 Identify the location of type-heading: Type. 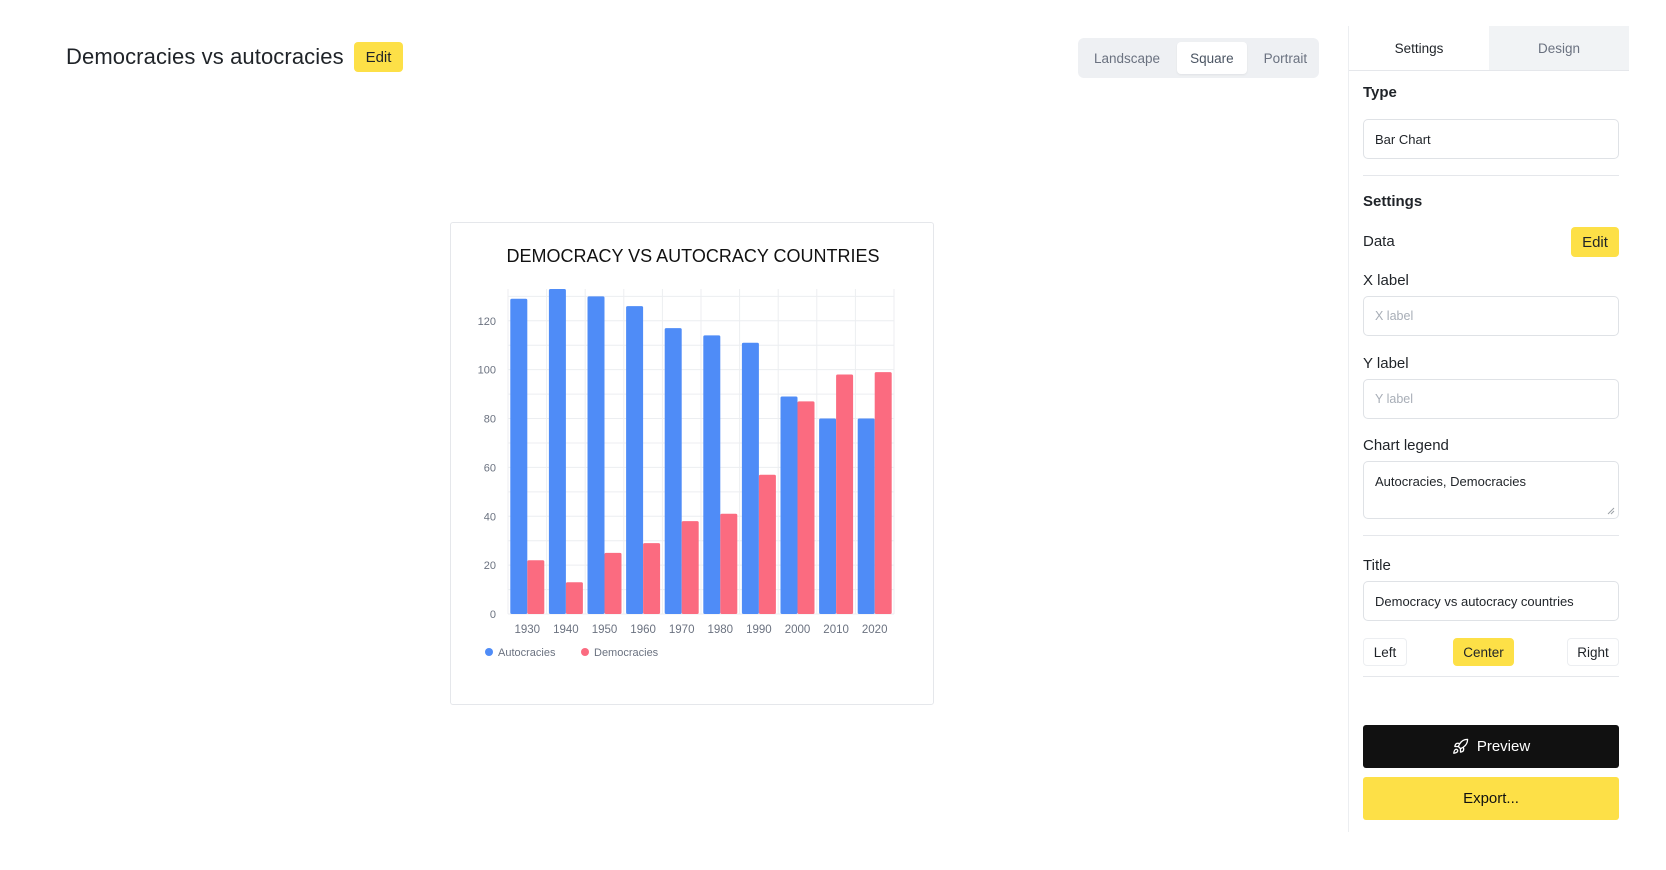
(1380, 92).